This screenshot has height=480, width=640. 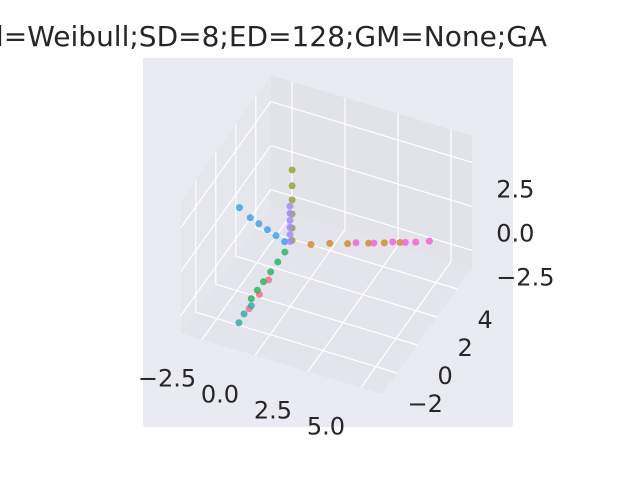 What do you see at coordinates (326, 427) in the screenshot?
I see `x-tick-label: 5.0` at bounding box center [326, 427].